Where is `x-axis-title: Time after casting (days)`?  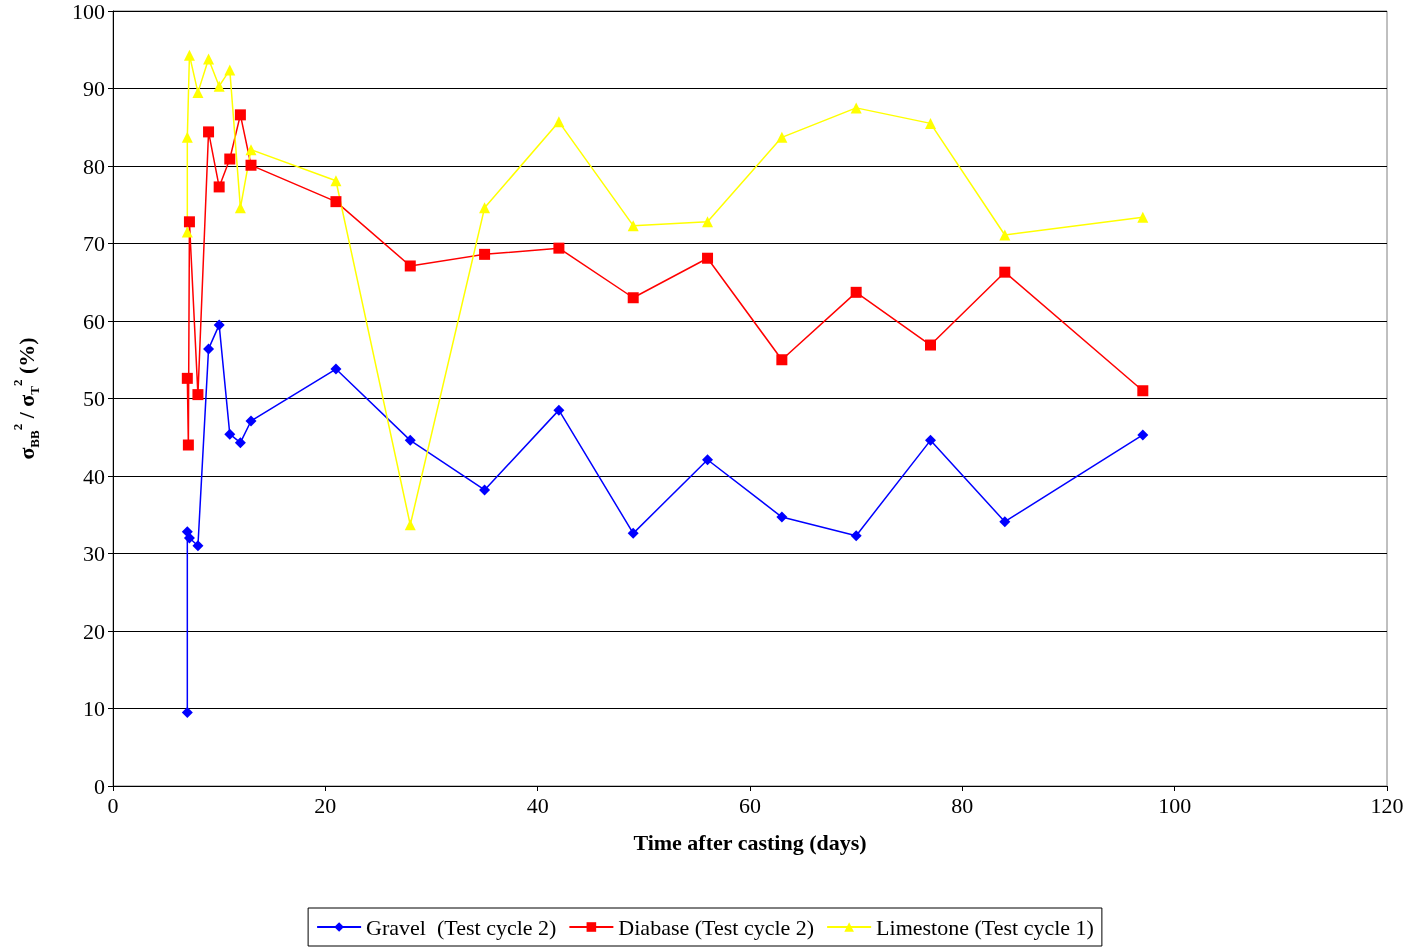 x-axis-title: Time after casting (days) is located at coordinates (750, 842).